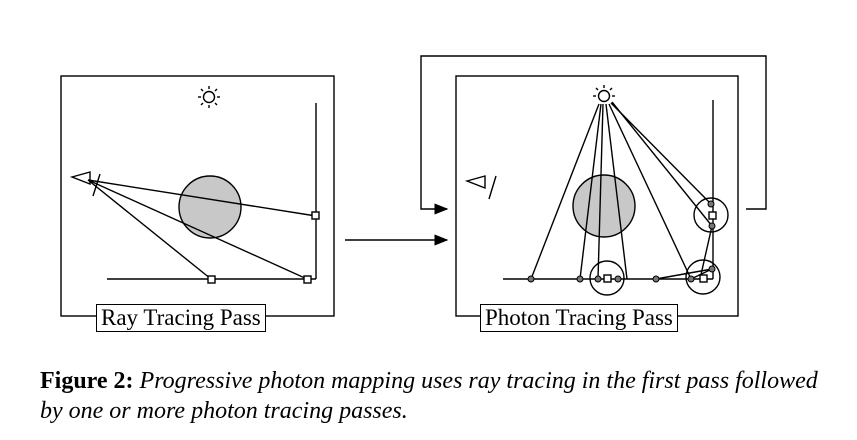  Describe the element at coordinates (87, 381) in the screenshot. I see `caption-prefix: Figure 2:` at that location.